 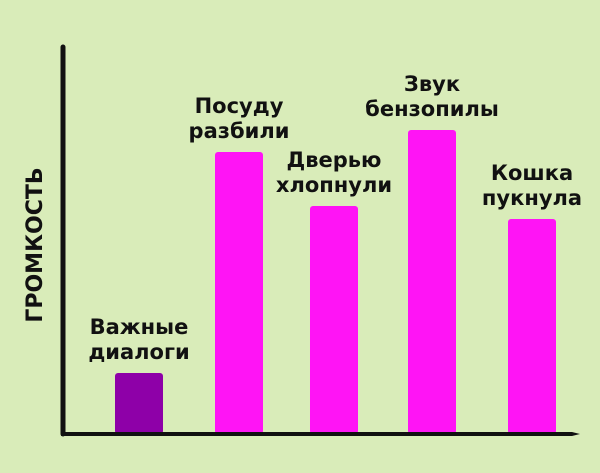 I want to click on x-axis-arrow, so click(x=320, y=434).